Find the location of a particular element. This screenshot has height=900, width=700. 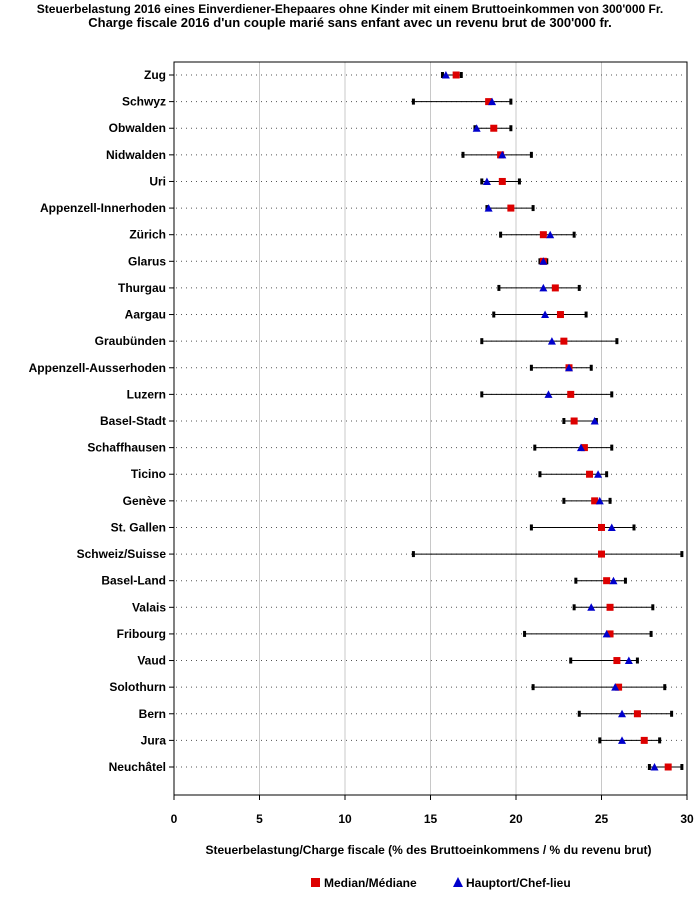

category-label: Solothurn is located at coordinates (137, 687).